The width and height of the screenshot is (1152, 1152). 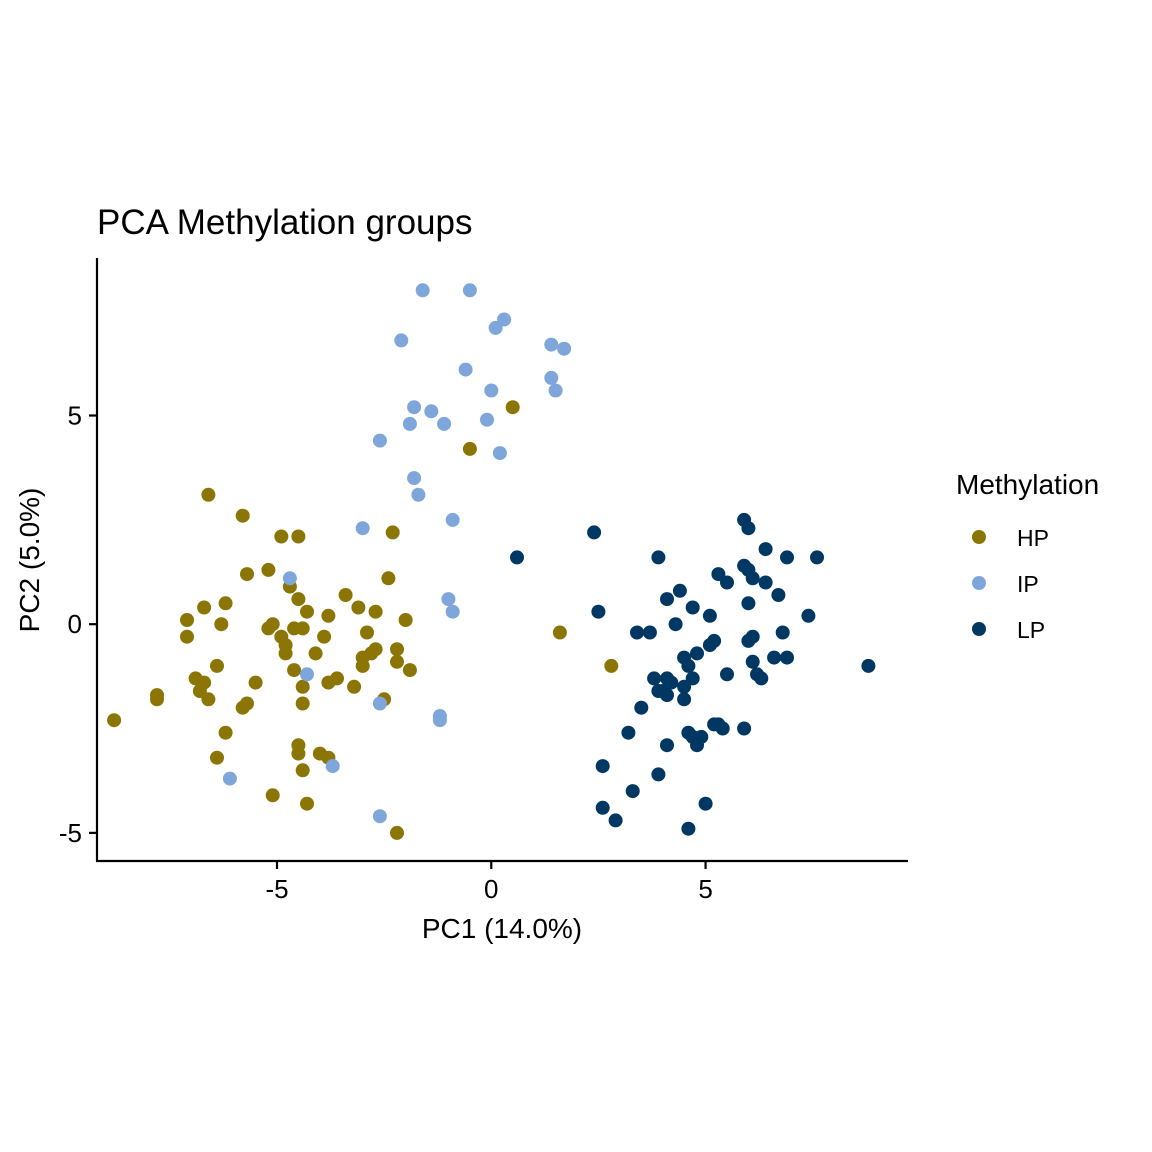 I want to click on legend-key-lp, so click(x=979, y=629).